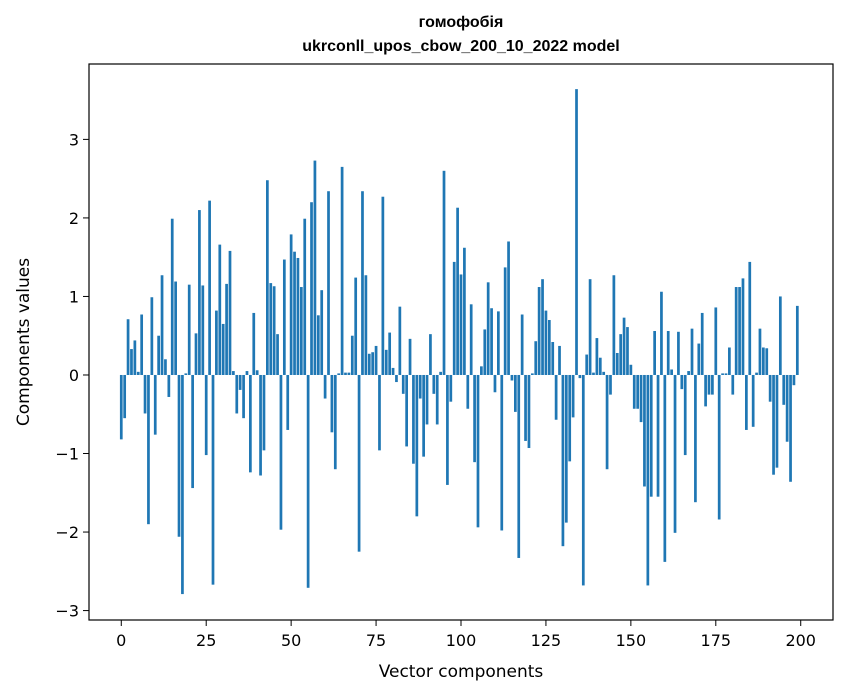 Image resolution: width=847 pixels, height=696 pixels. What do you see at coordinates (121, 640) in the screenshot?
I see `x-tick-label: 0` at bounding box center [121, 640].